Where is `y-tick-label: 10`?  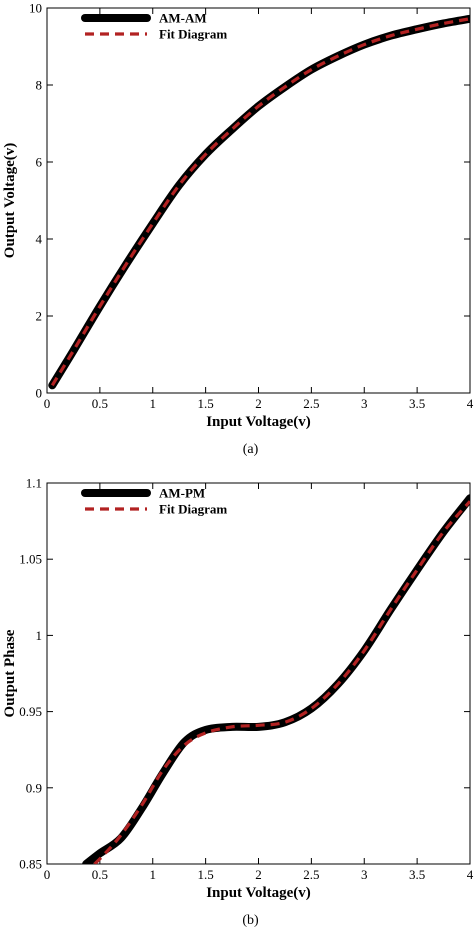
y-tick-label: 10 is located at coordinates (35, 8).